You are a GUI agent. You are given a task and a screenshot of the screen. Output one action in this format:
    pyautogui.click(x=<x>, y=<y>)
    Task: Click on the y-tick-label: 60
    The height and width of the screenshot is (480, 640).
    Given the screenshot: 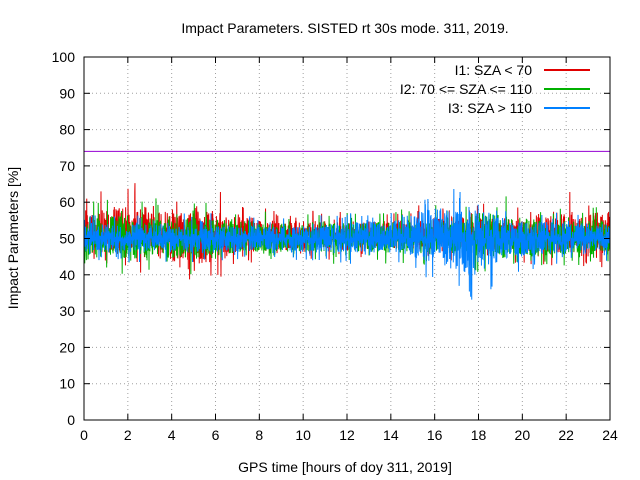 What is the action you would take?
    pyautogui.click(x=67, y=202)
    